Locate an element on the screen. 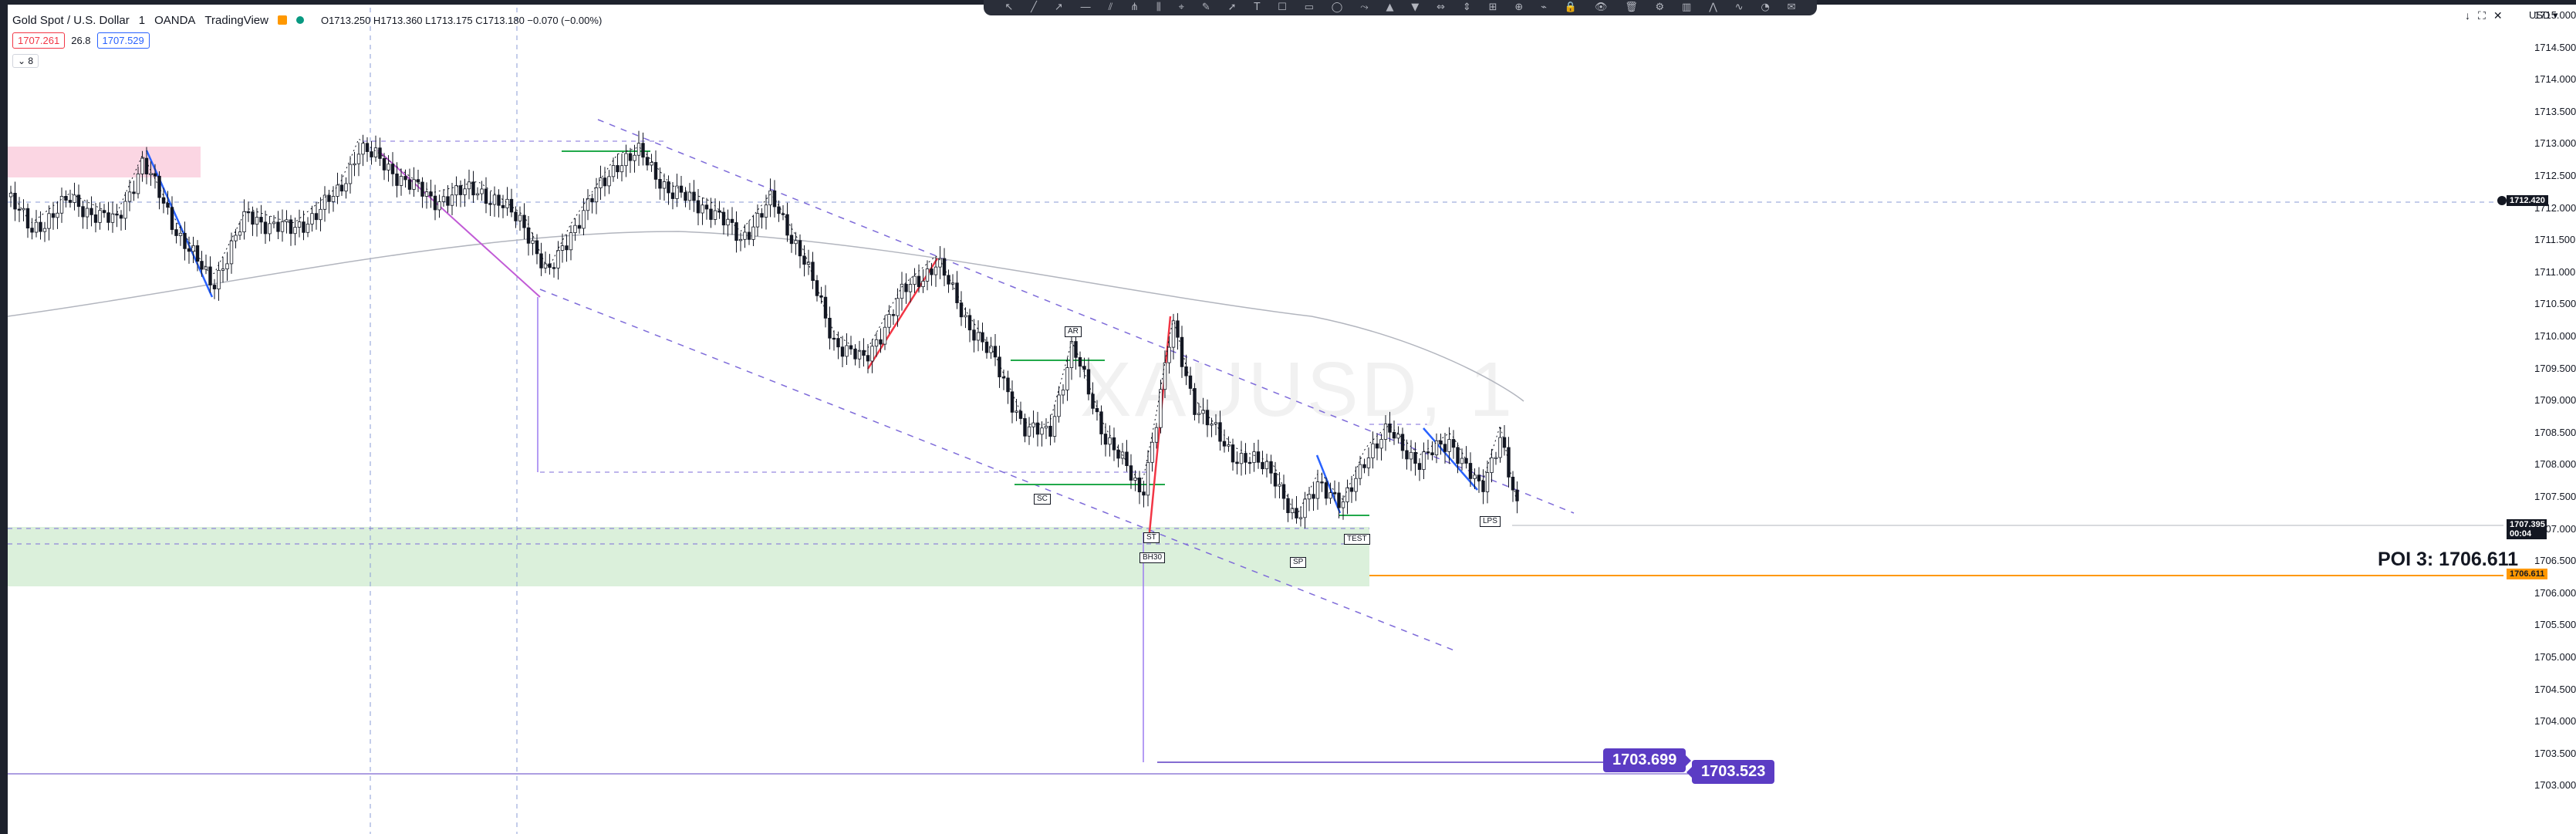 The image size is (2576, 834). ray-icon: ↗ is located at coordinates (1058, 7).